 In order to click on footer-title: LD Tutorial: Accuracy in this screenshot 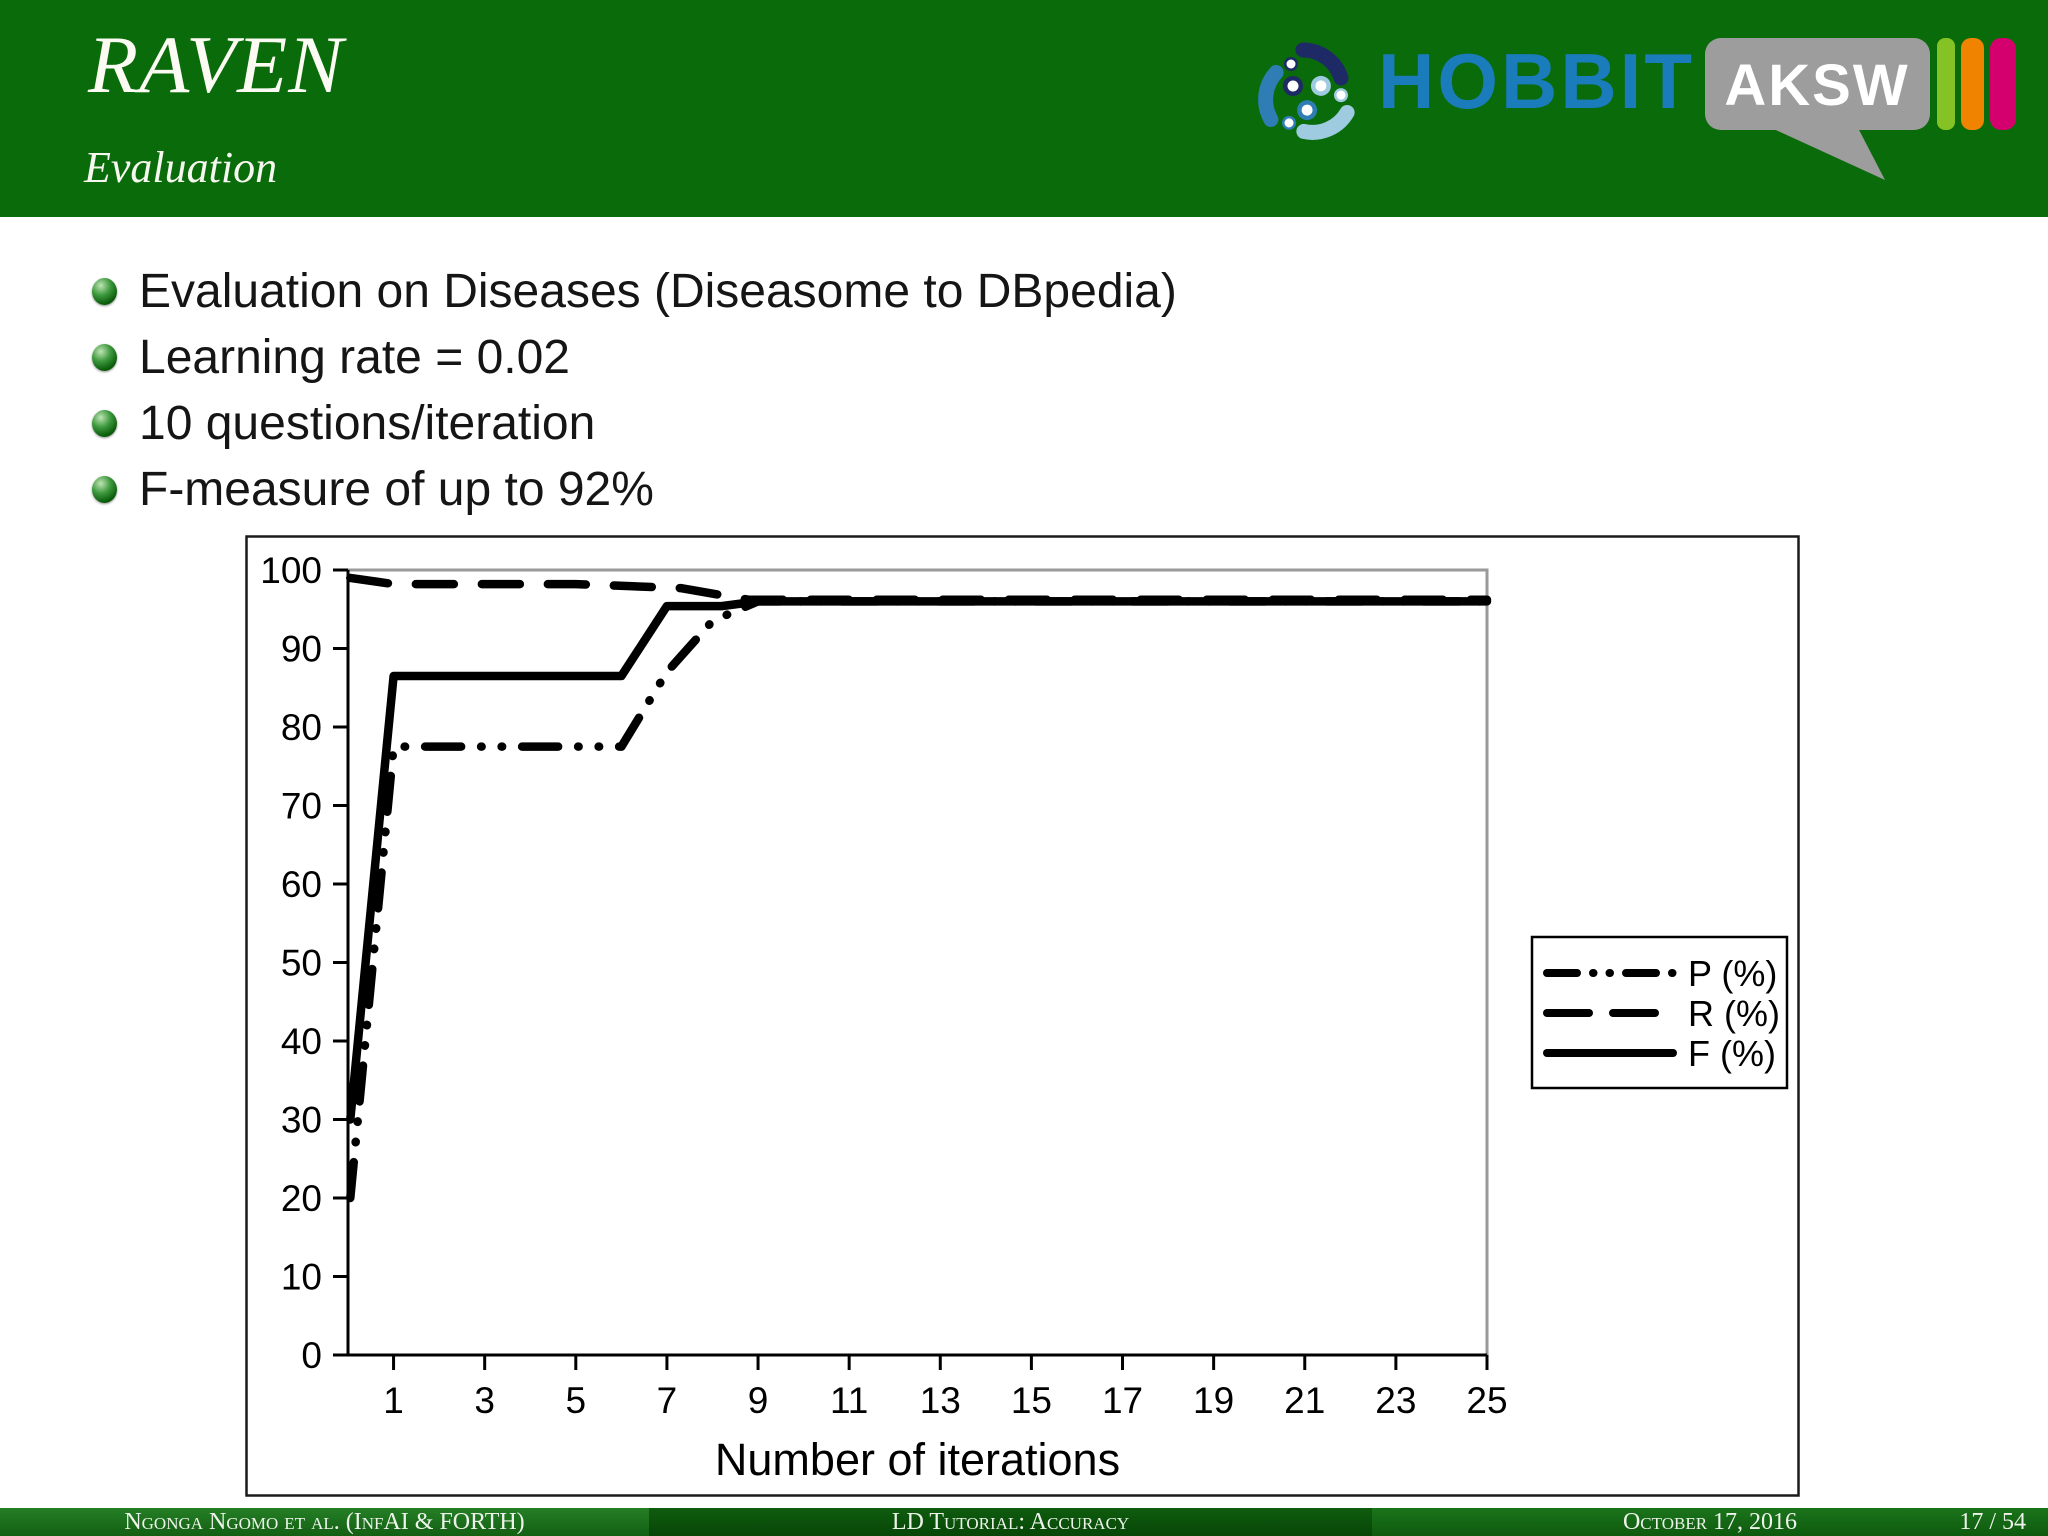, I will do `click(1010, 1522)`.